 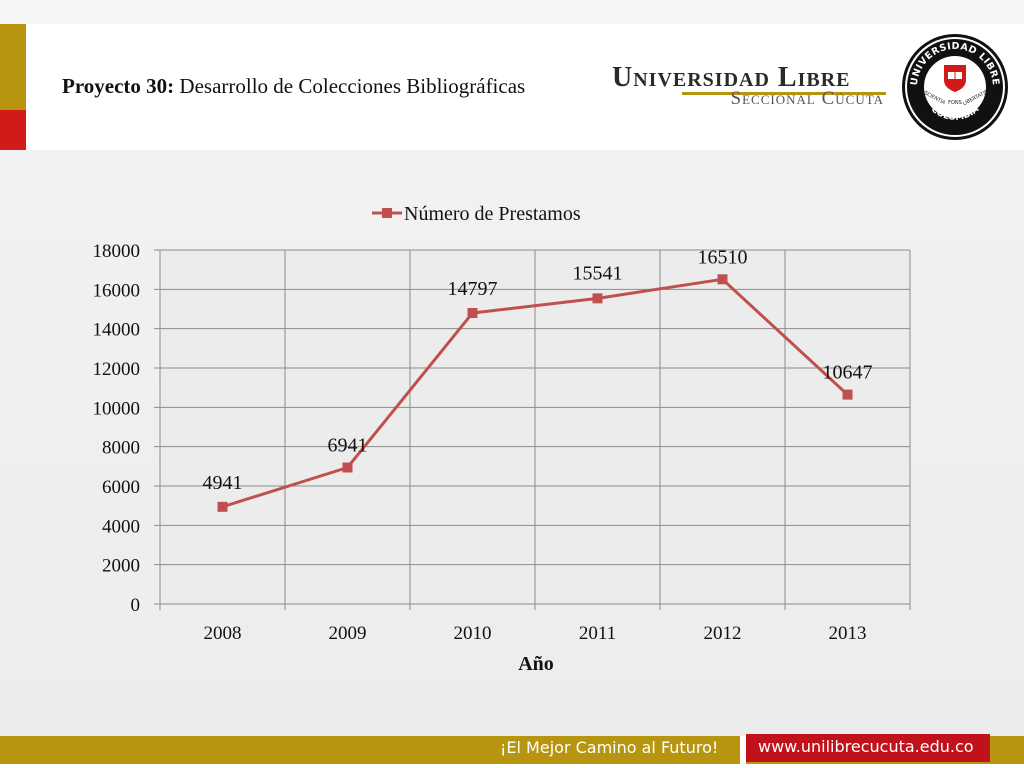 I want to click on x-tick-label: 2009, so click(x=348, y=633).